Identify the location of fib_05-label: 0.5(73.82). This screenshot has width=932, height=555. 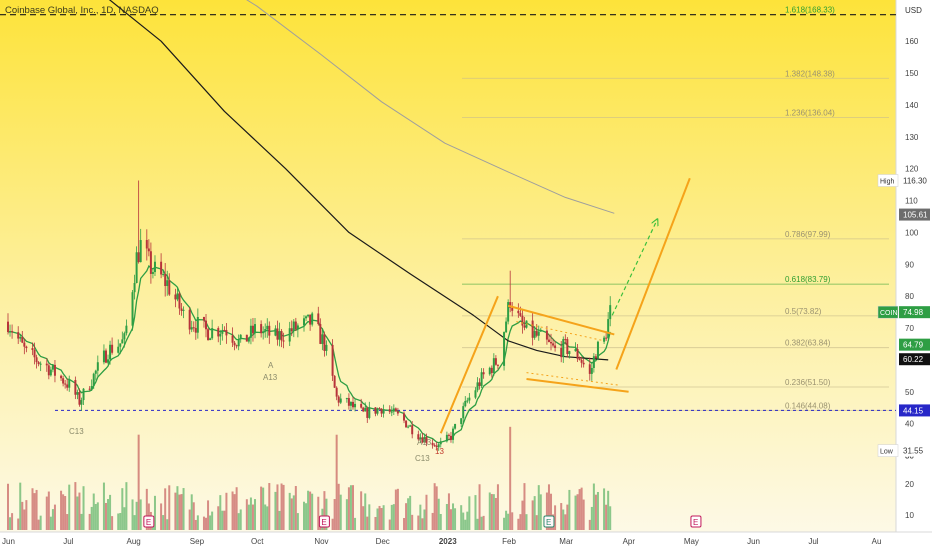
(803, 311).